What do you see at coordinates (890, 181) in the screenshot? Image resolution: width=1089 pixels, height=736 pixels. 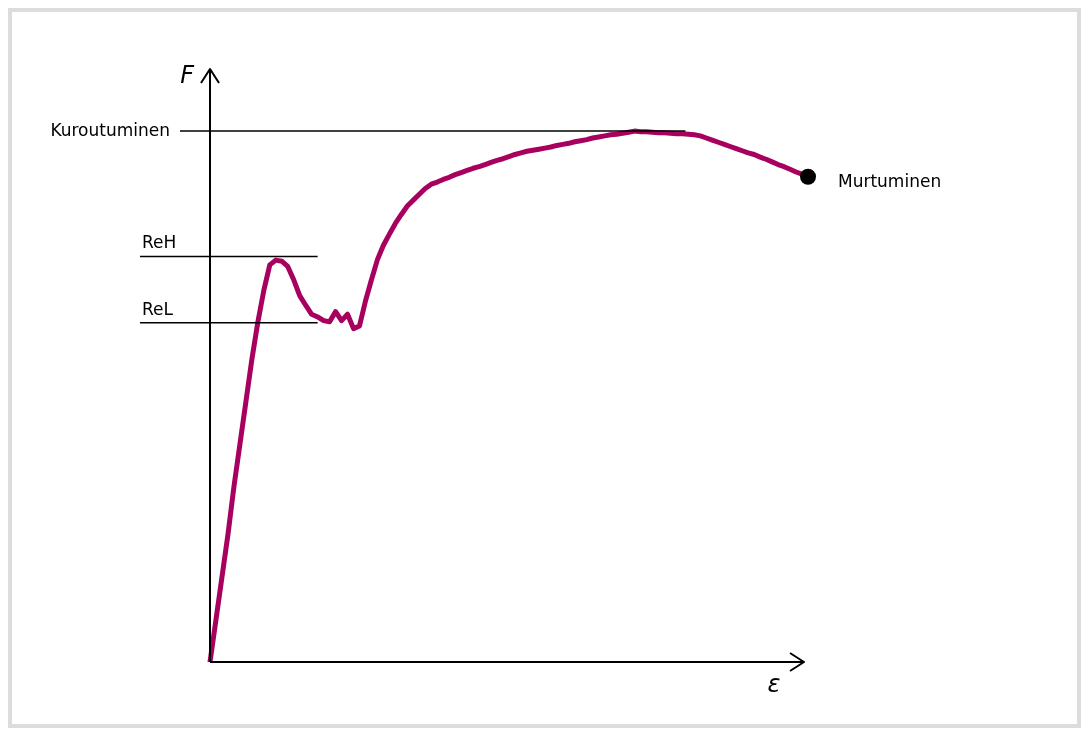 I see `text: Murtuminen` at bounding box center [890, 181].